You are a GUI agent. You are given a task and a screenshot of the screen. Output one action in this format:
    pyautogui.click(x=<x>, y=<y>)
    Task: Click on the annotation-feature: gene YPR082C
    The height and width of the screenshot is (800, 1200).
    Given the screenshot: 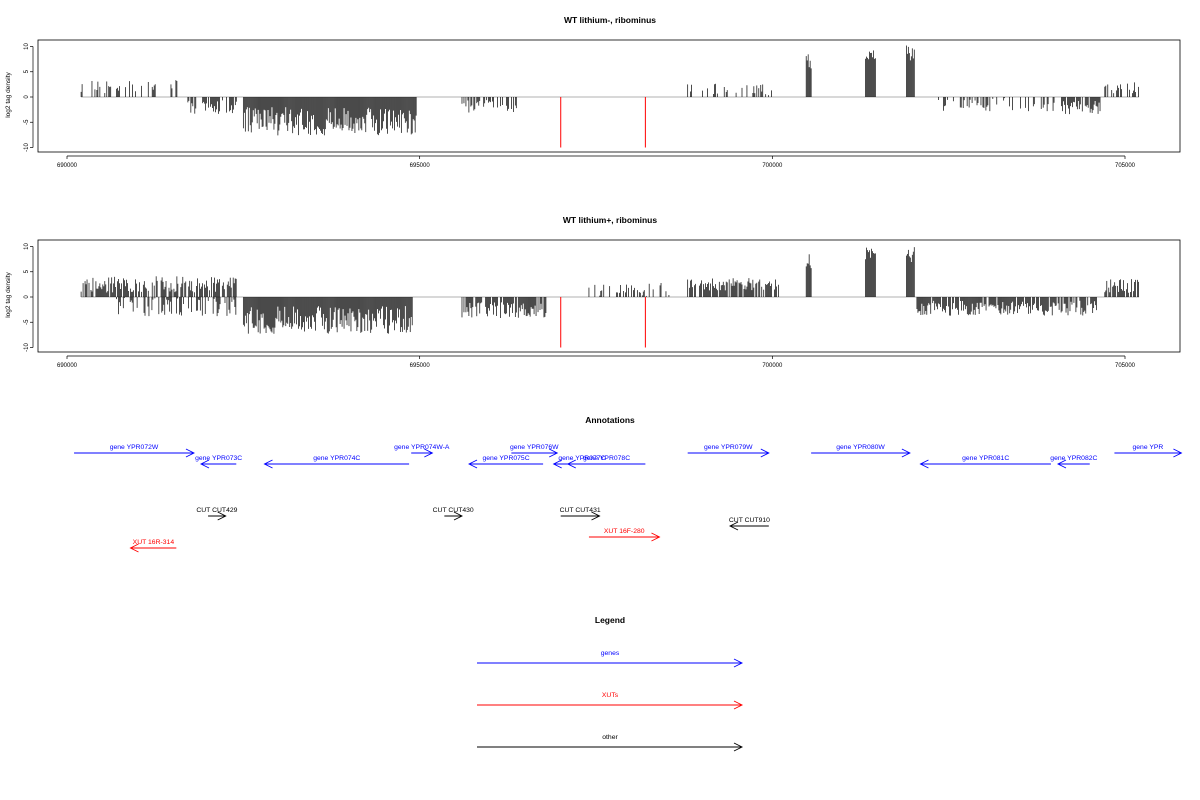 What is the action you would take?
    pyautogui.click(x=1074, y=462)
    